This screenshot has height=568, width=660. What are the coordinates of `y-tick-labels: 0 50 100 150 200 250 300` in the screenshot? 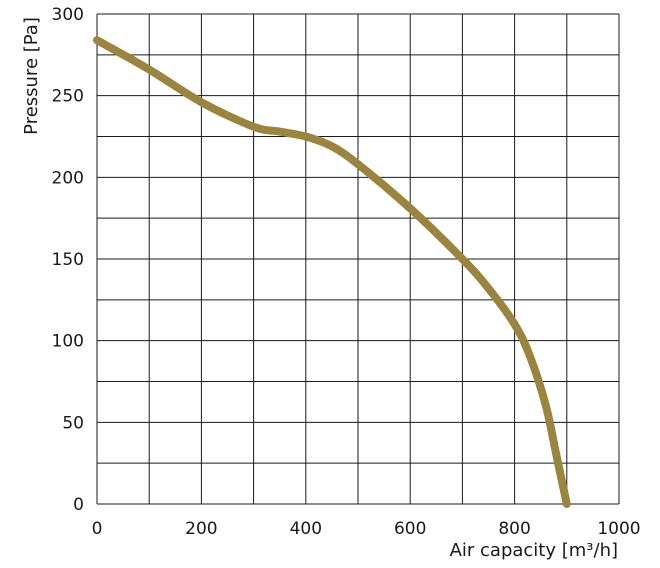 It's located at (68, 260).